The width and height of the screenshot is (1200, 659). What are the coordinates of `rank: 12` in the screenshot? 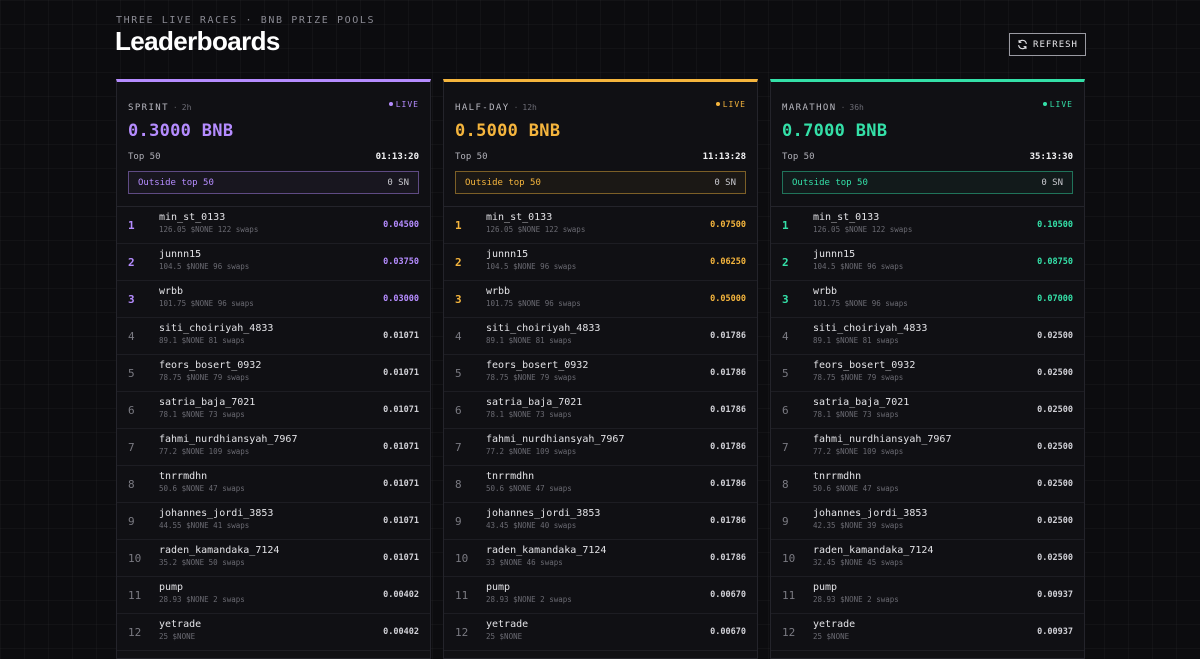 It's located at (135, 632).